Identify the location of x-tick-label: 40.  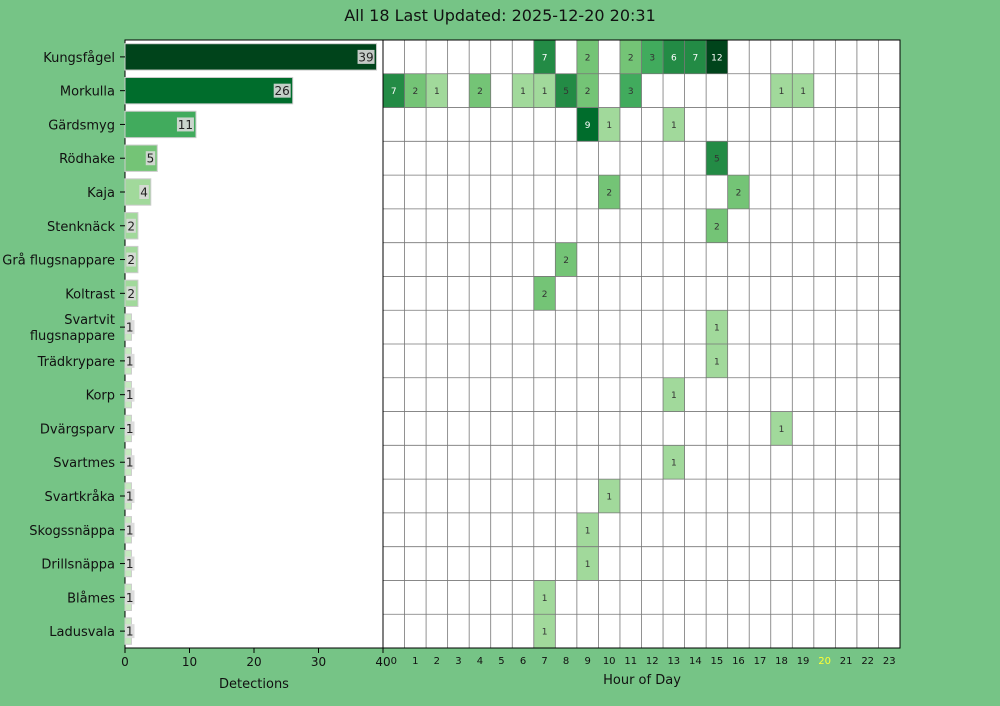
(382, 662).